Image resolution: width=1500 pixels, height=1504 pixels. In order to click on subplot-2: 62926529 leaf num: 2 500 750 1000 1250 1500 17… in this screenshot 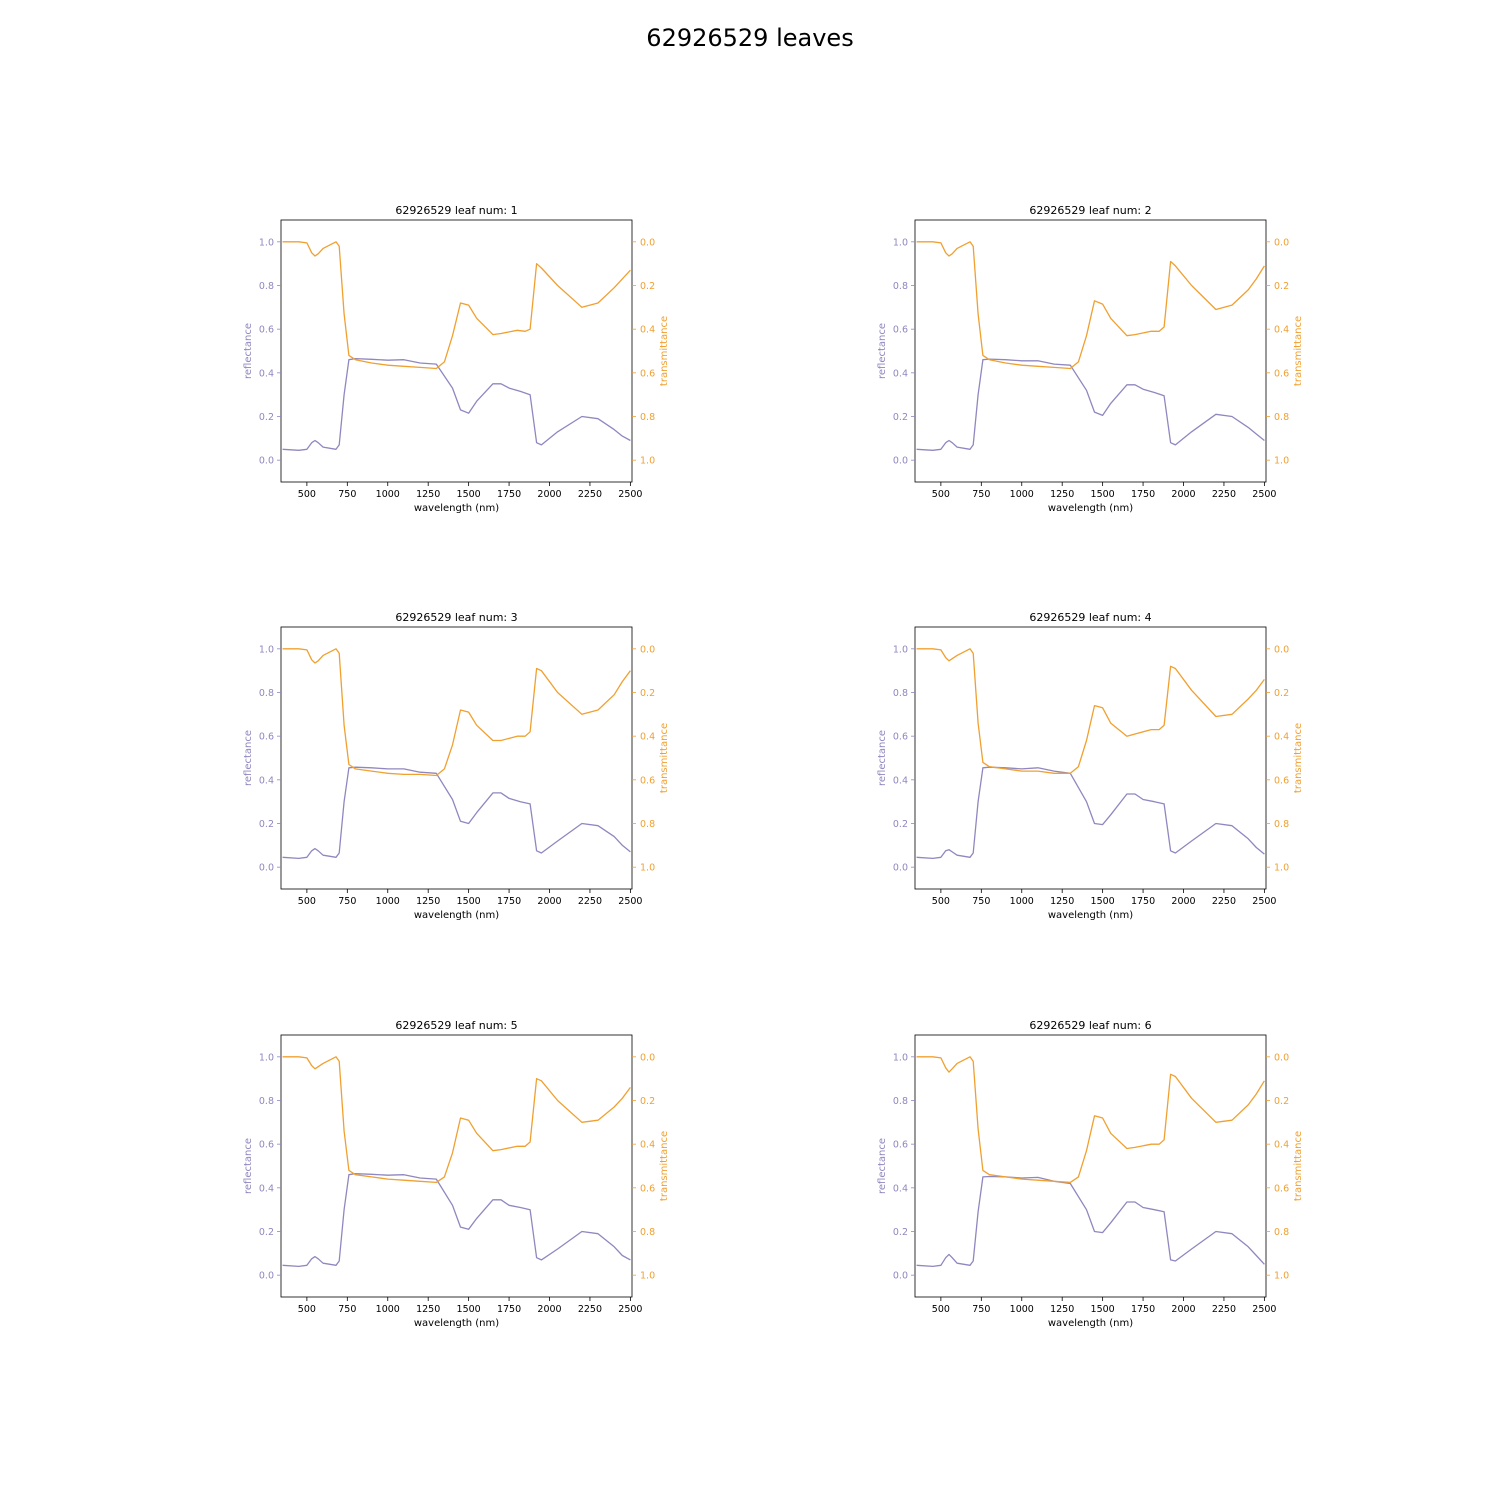, I will do `click(1090, 359)`.